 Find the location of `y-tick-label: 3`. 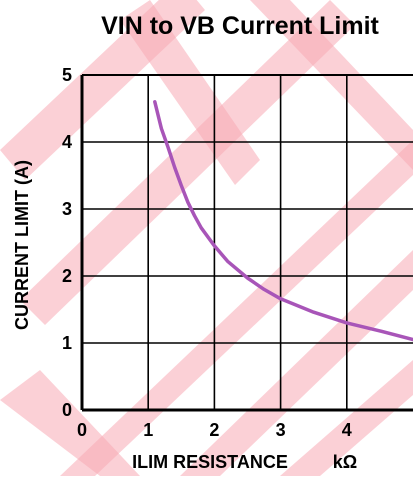

y-tick-label: 3 is located at coordinates (67, 209).